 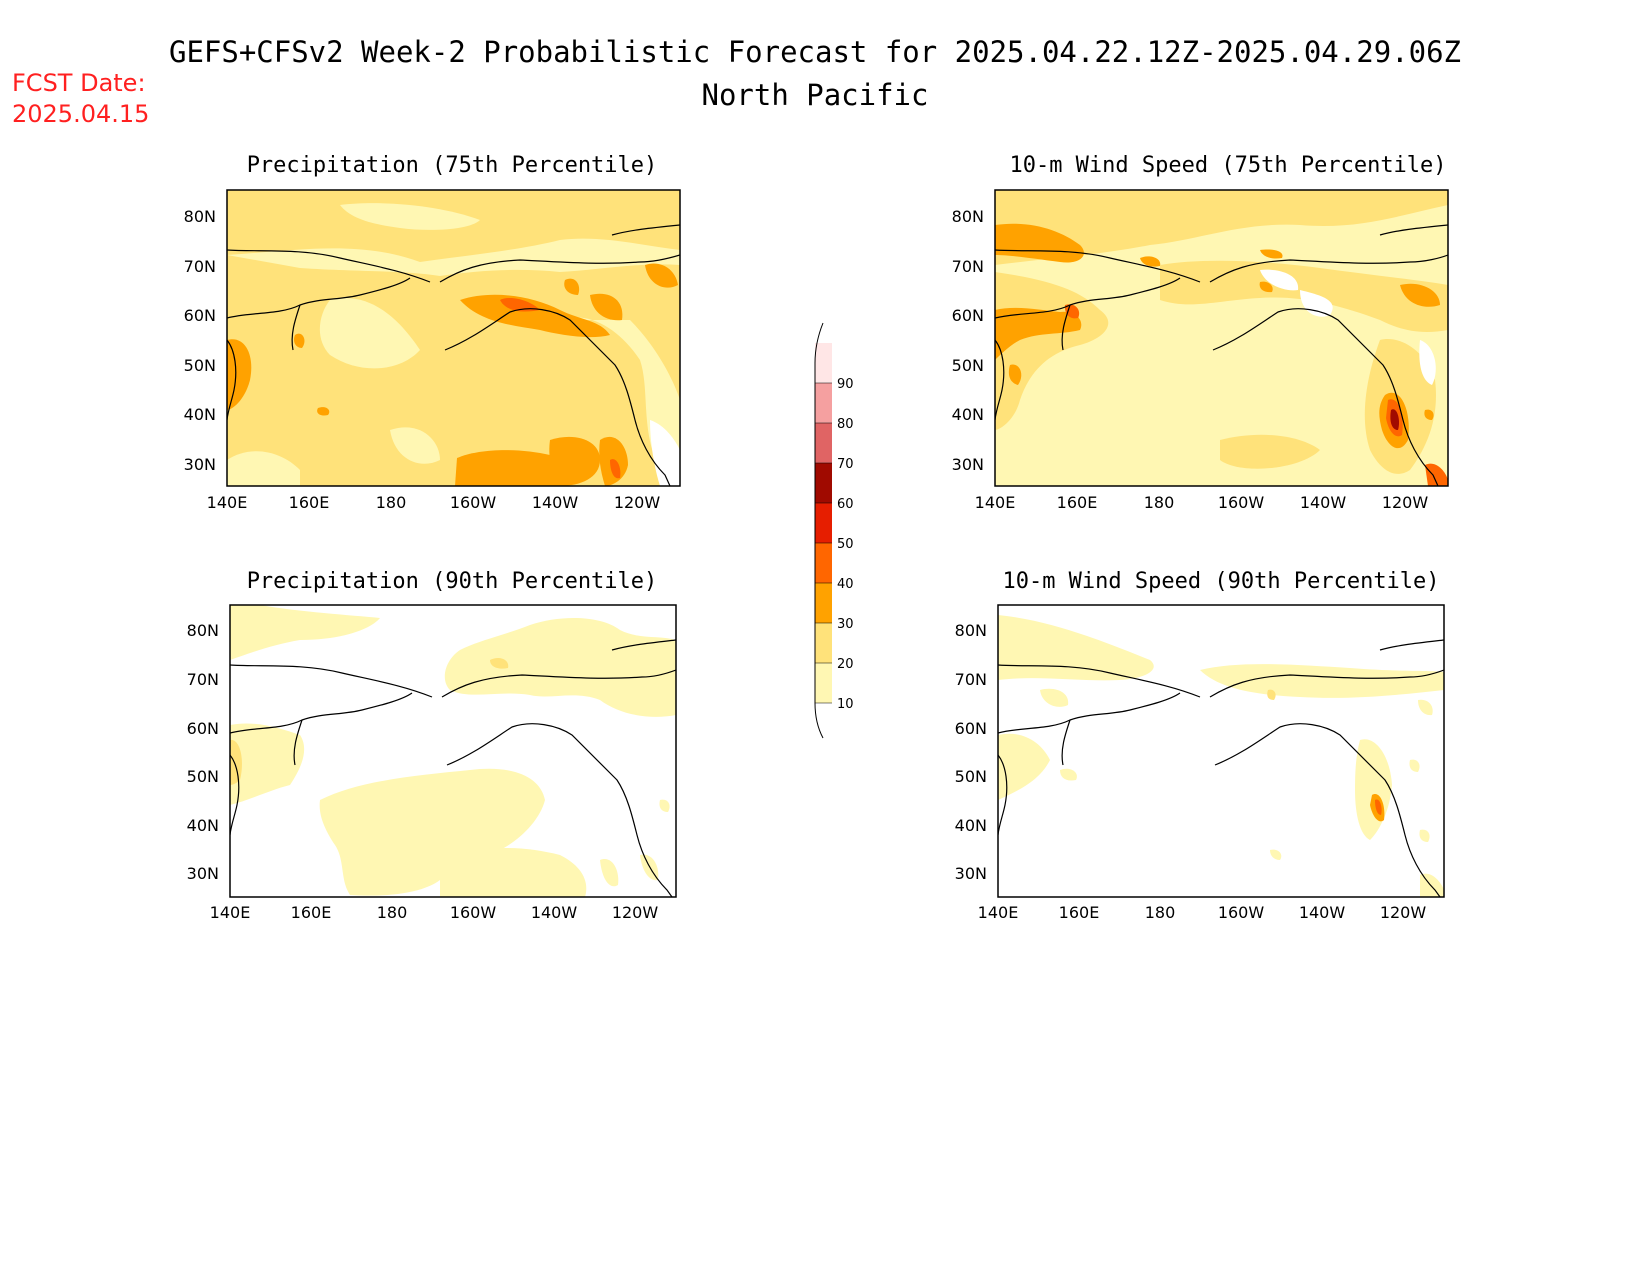 I want to click on panel-title: Precipitation (75th Percentile), so click(x=452, y=165).